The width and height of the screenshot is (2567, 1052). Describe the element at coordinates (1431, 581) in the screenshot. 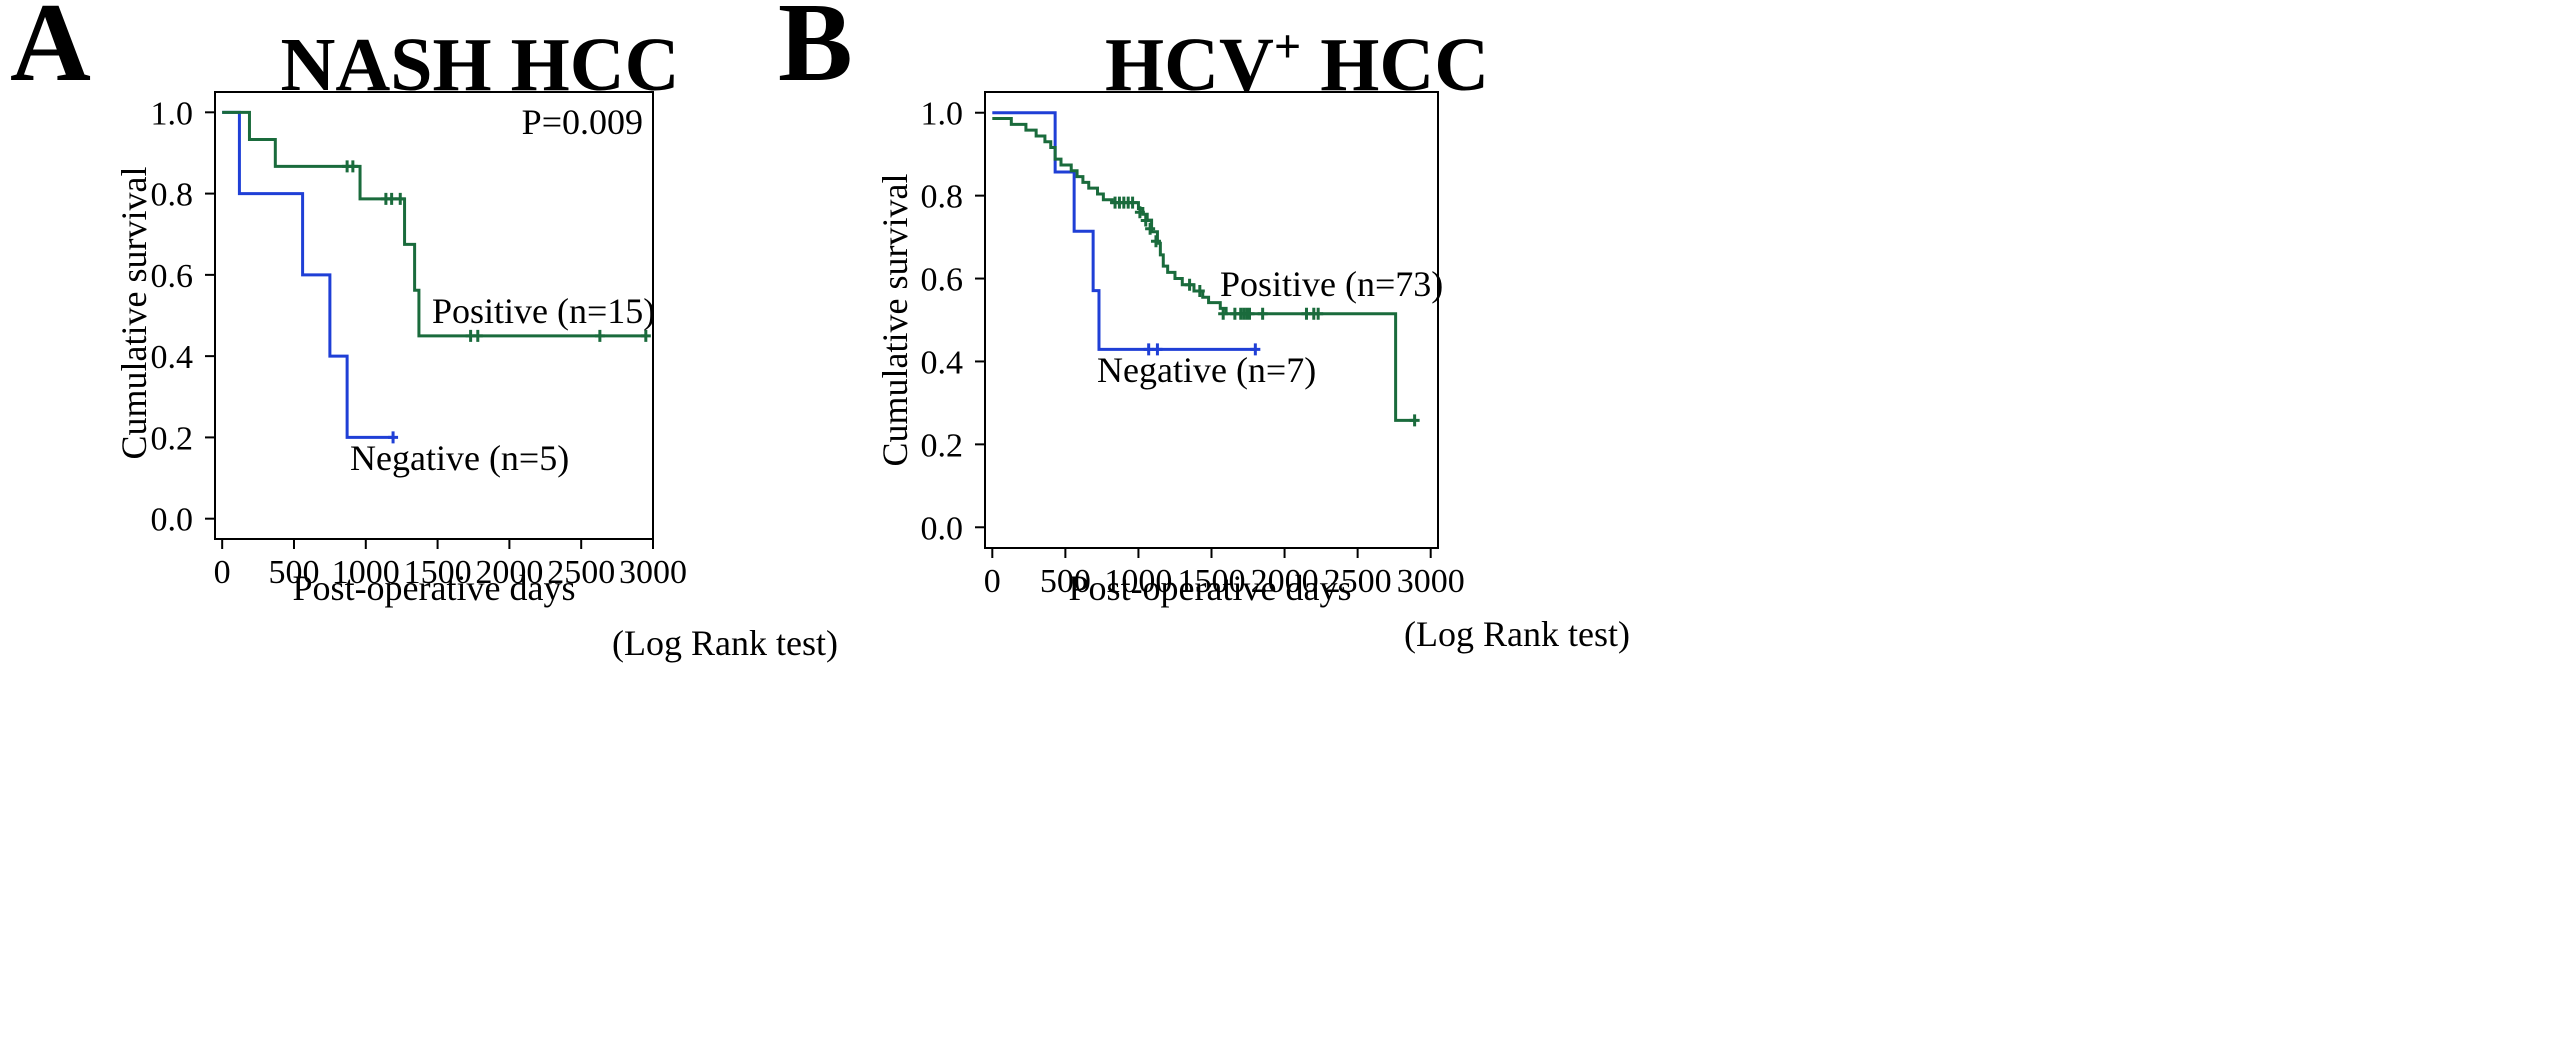

I see `panel-b-x-tick-label: 3000` at that location.